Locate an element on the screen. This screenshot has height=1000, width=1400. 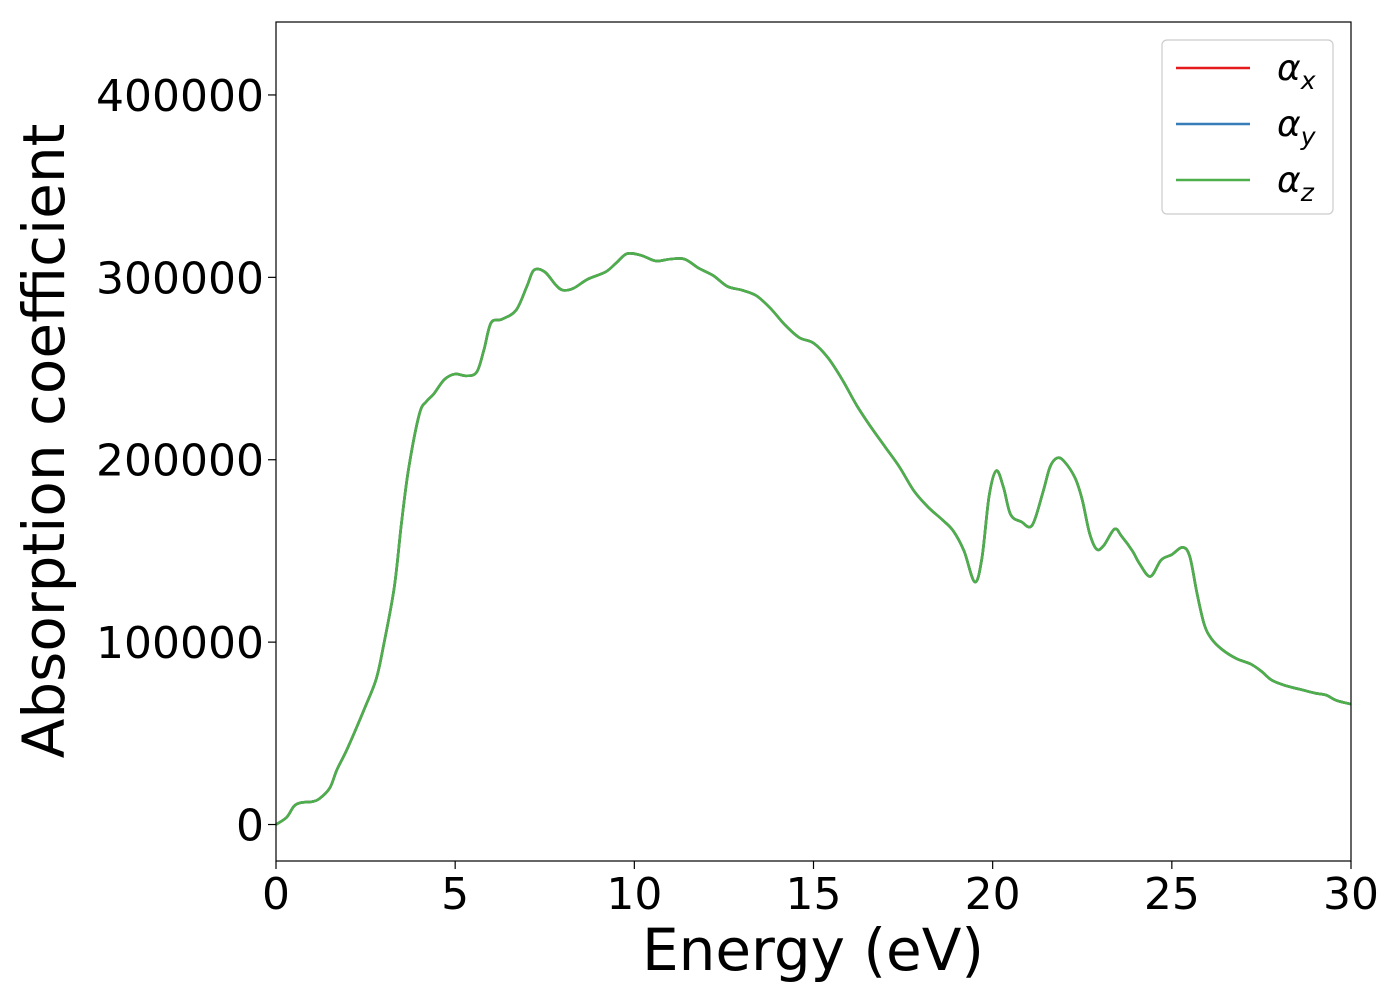
x-tick-label: 30 is located at coordinates (1351, 894).